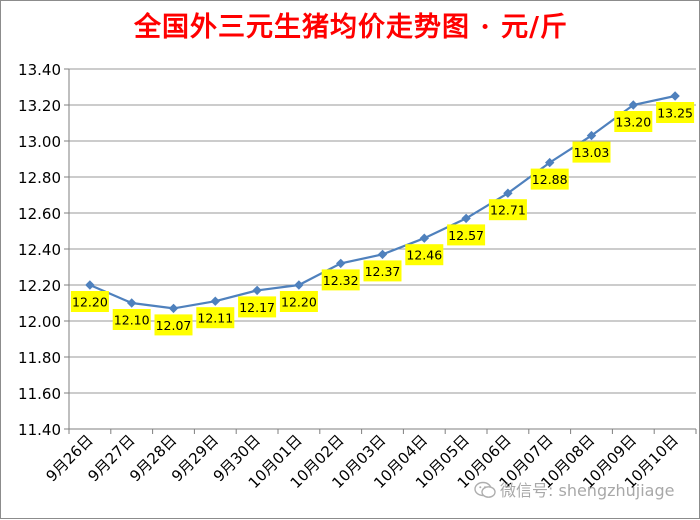 The width and height of the screenshot is (700, 520). Describe the element at coordinates (39, 322) in the screenshot. I see `y-tick-label: 12.00` at that location.